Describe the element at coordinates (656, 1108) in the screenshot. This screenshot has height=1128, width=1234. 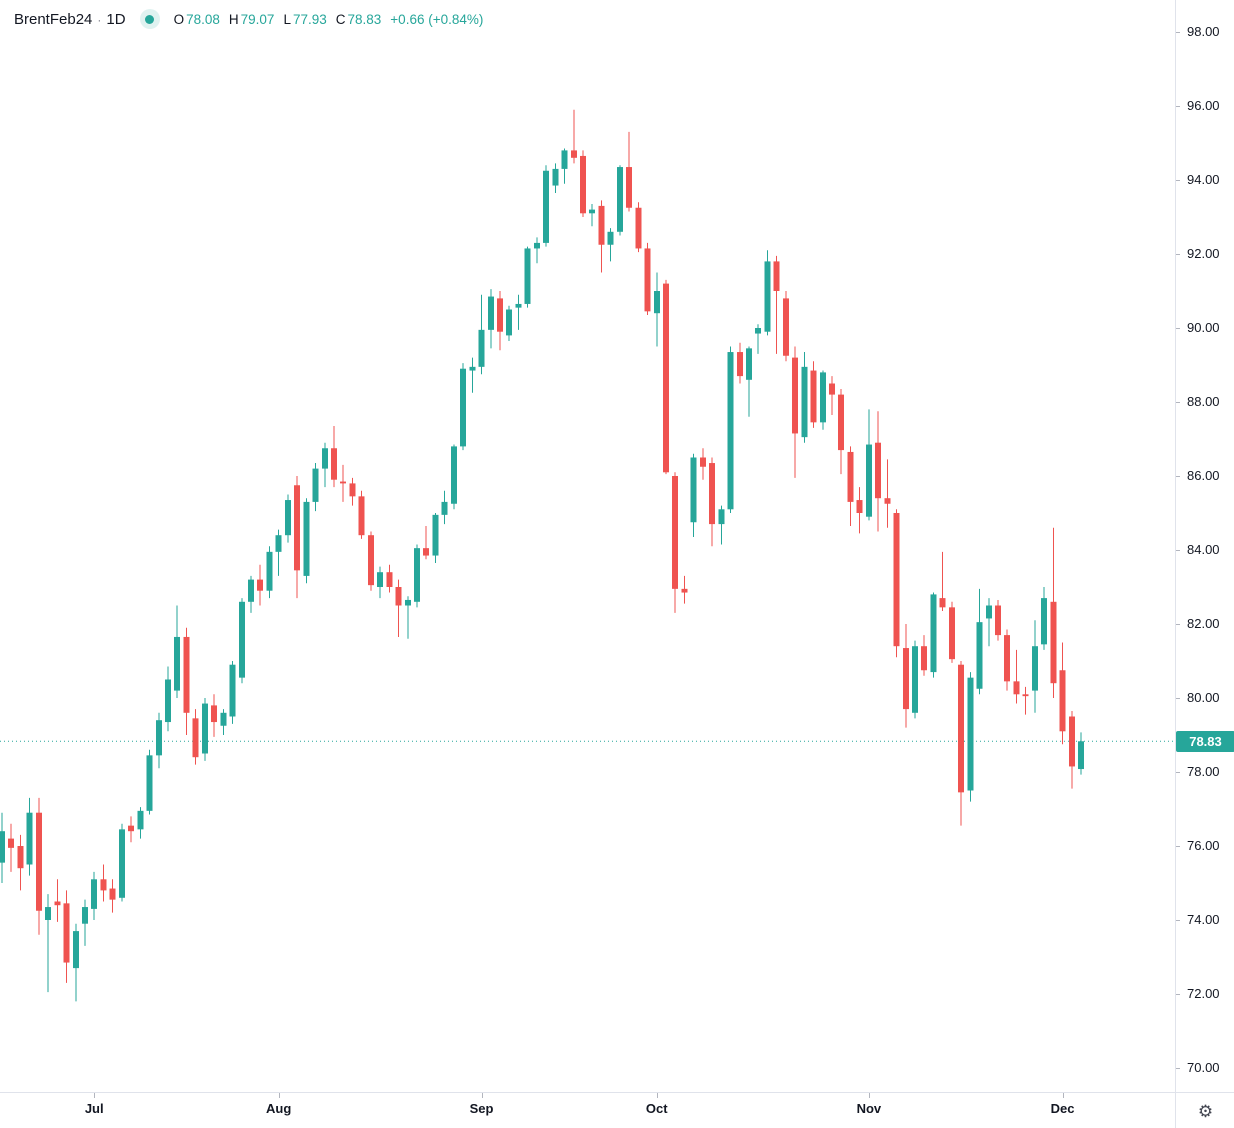
I see `month-label: Oct` at that location.